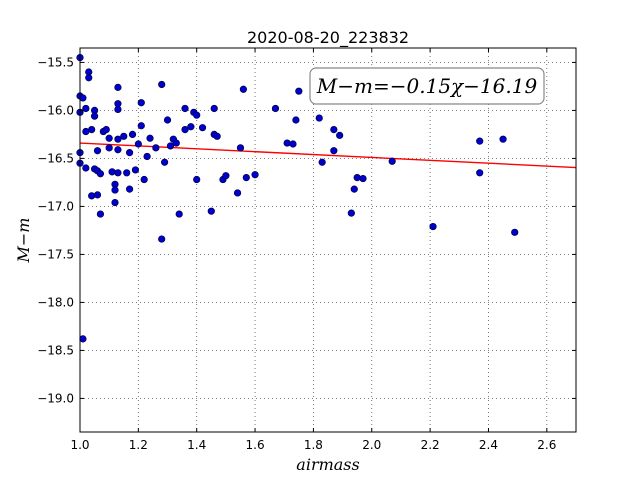  What do you see at coordinates (371, 445) in the screenshot?
I see `x-tick-label: 2.0` at bounding box center [371, 445].